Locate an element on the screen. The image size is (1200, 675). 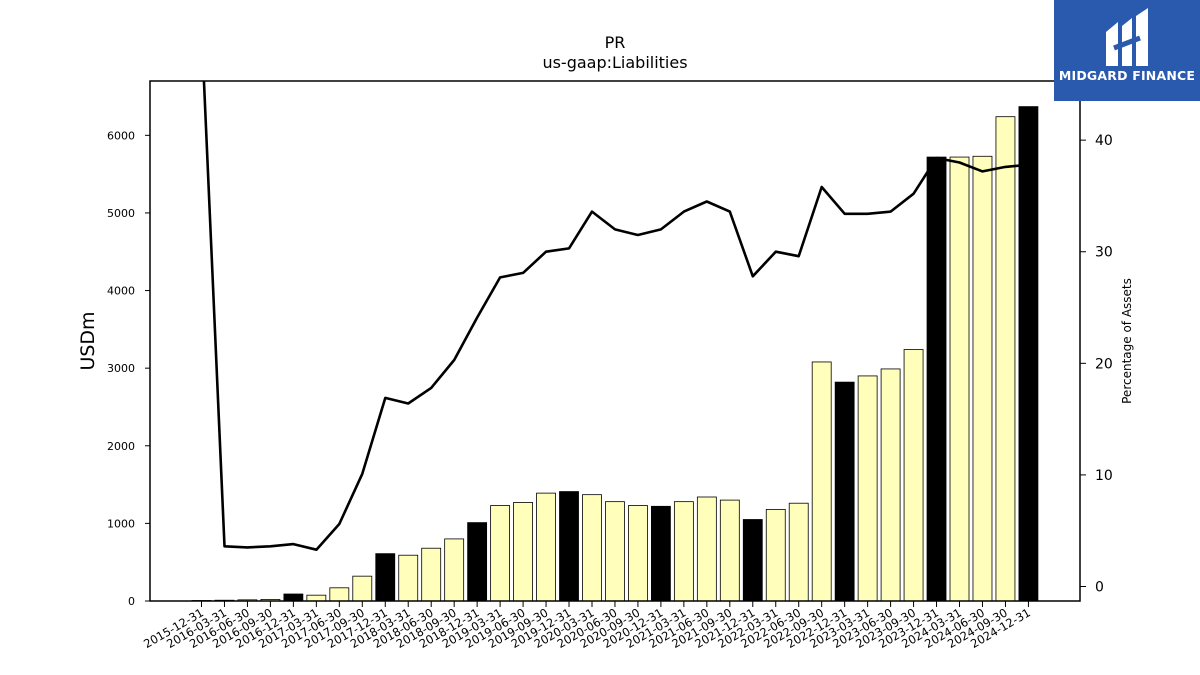
y-tick-label: 5000 is located at coordinates (121, 213).